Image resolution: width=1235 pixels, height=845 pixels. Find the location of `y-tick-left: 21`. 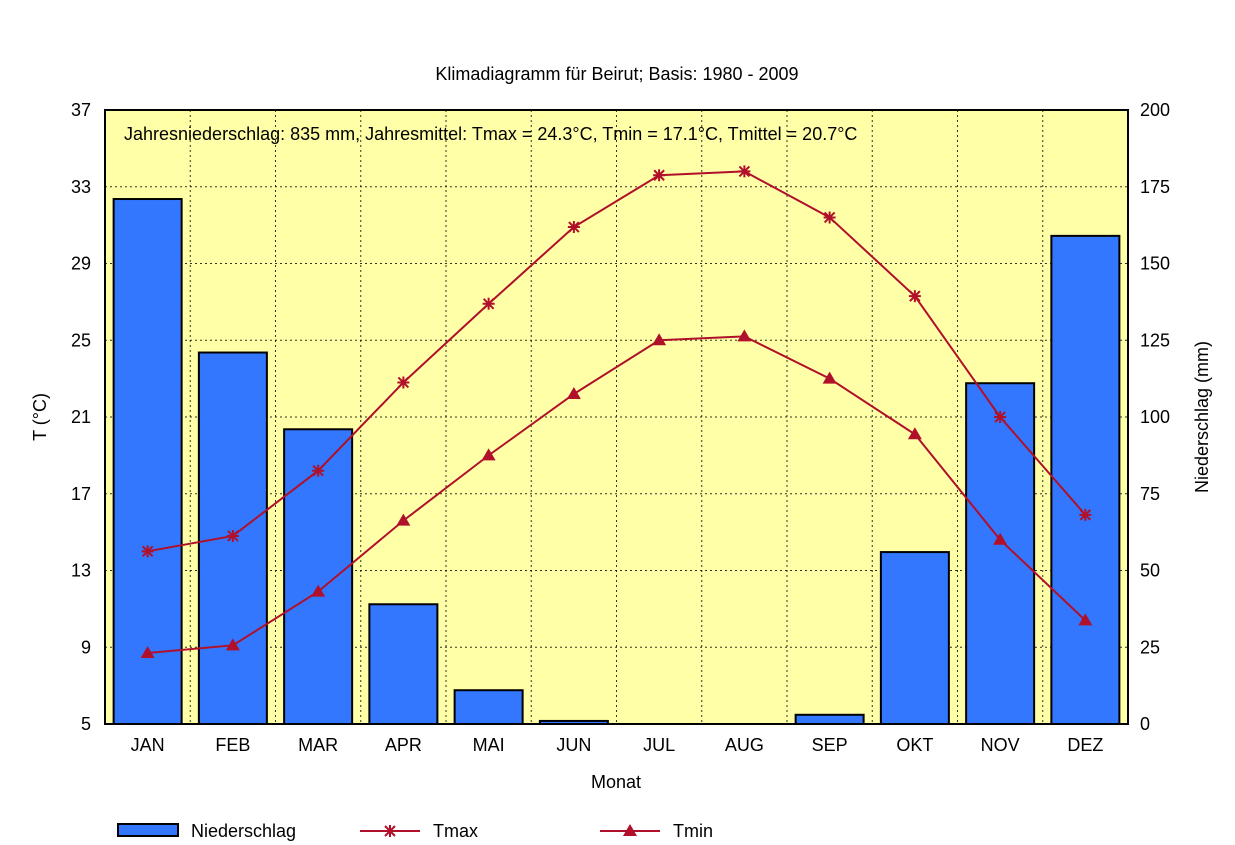

y-tick-left: 21 is located at coordinates (81, 417).